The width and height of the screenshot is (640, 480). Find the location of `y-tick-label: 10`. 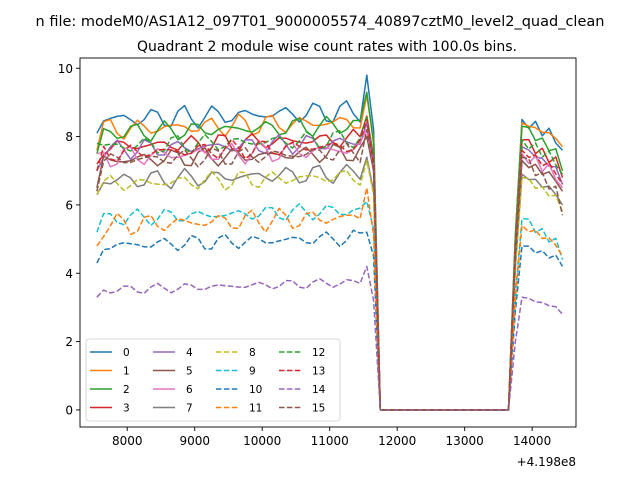

y-tick-label: 10 is located at coordinates (65, 69).